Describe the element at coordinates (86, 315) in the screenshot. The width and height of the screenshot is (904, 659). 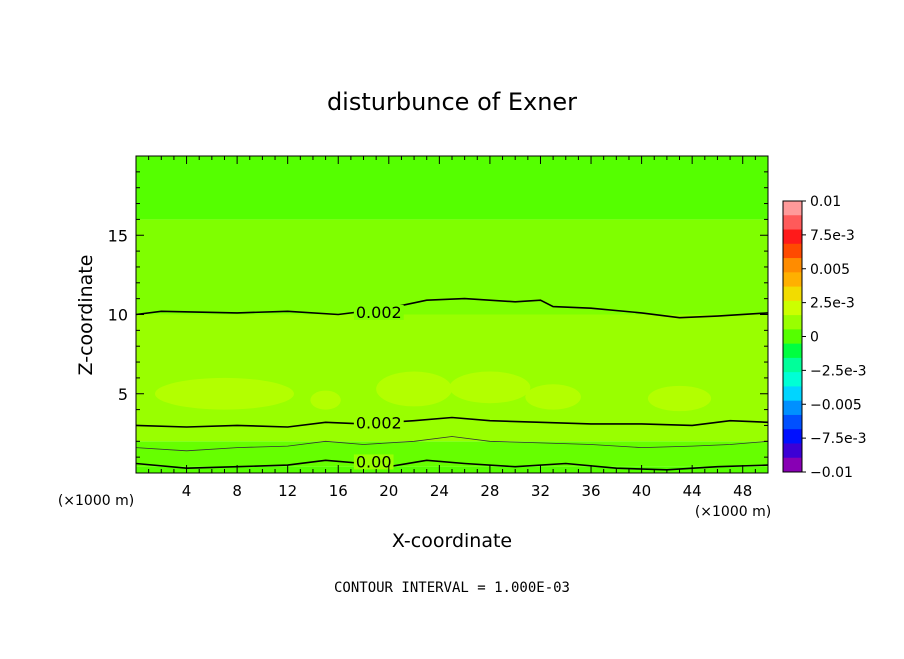
I see `y-axis-label: Z-coordinate` at that location.